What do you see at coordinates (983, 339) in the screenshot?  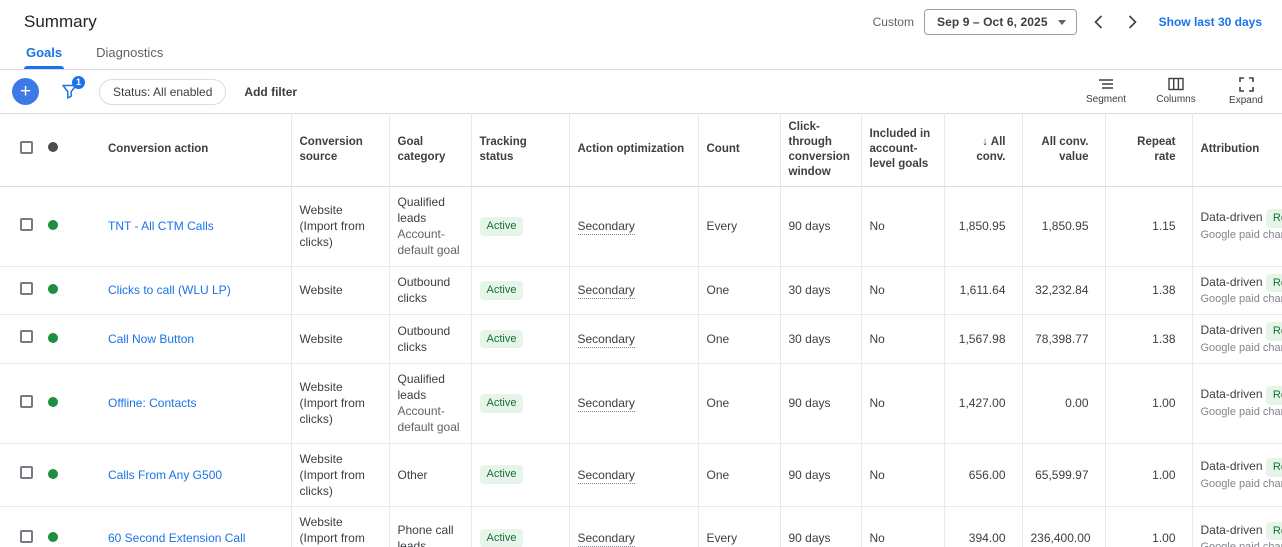 I see `all-conv-cell: 1,567.98` at bounding box center [983, 339].